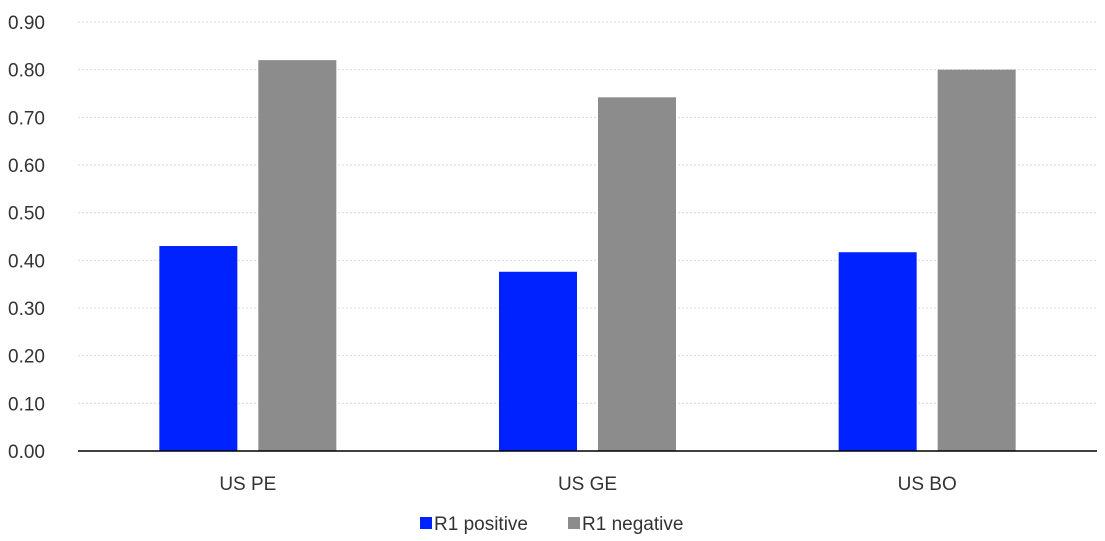 The image size is (1105, 541). I want to click on y-tick-label: 0.30, so click(26, 309).